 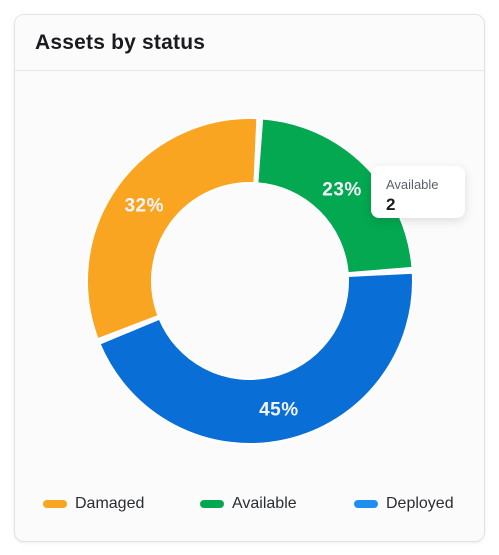 I want to click on legend-item-damaged: Damaged, so click(x=93, y=504).